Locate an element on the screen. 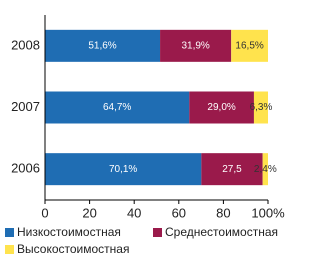 The image size is (320, 266). value-label: 31,9% is located at coordinates (195, 45).